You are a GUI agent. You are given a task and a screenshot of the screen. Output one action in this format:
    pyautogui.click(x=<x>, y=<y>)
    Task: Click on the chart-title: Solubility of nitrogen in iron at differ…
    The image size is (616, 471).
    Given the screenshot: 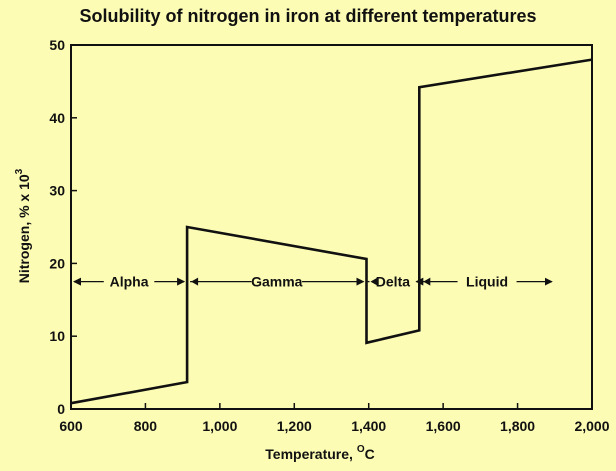 What is the action you would take?
    pyautogui.click(x=308, y=16)
    